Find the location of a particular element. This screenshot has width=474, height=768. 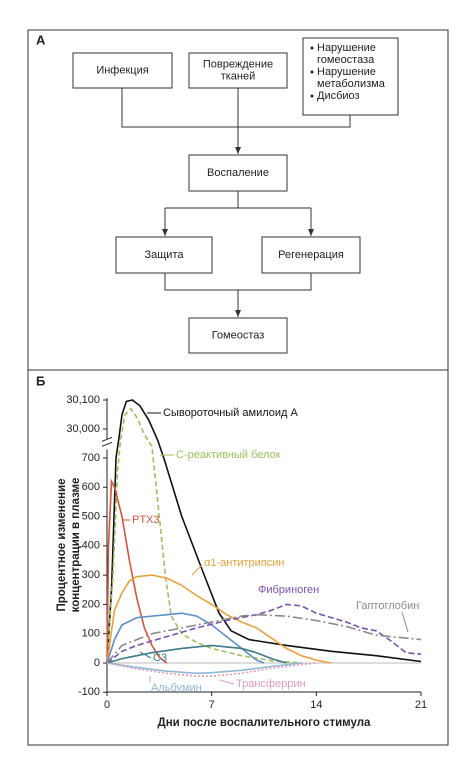

node-label: Инфекция is located at coordinates (122, 70).